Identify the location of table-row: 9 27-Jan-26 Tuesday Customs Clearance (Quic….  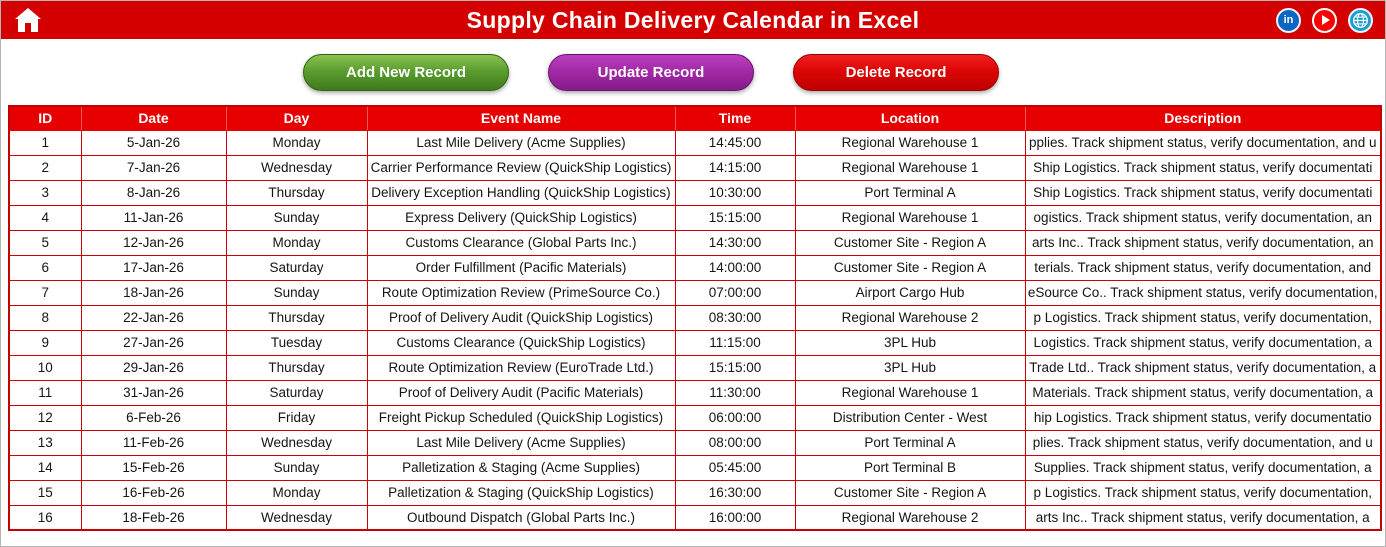
(695, 342).